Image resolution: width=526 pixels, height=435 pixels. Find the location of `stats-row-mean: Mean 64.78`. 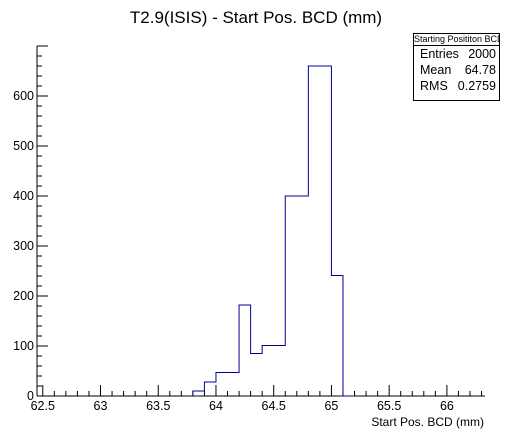

stats-row-mean: Mean 64.78 is located at coordinates (456, 70).